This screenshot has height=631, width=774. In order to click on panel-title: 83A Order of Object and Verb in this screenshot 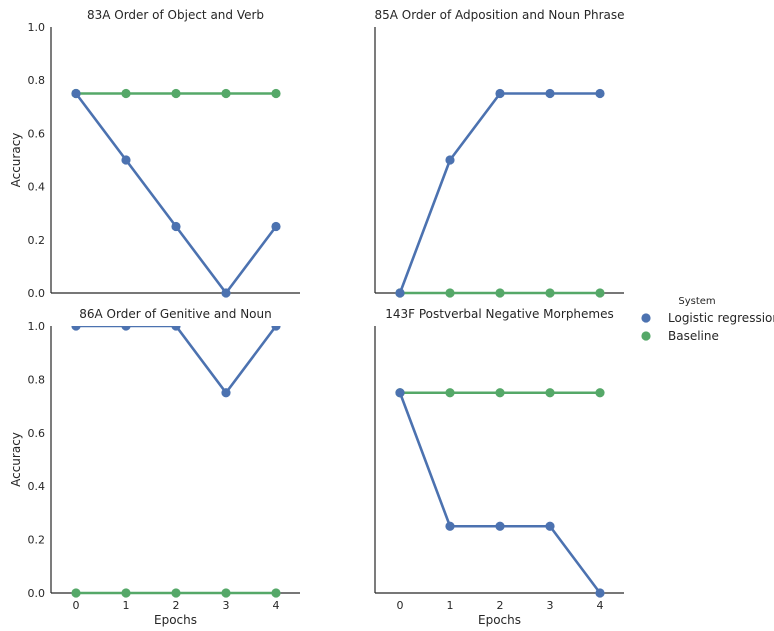, I will do `click(175, 15)`.